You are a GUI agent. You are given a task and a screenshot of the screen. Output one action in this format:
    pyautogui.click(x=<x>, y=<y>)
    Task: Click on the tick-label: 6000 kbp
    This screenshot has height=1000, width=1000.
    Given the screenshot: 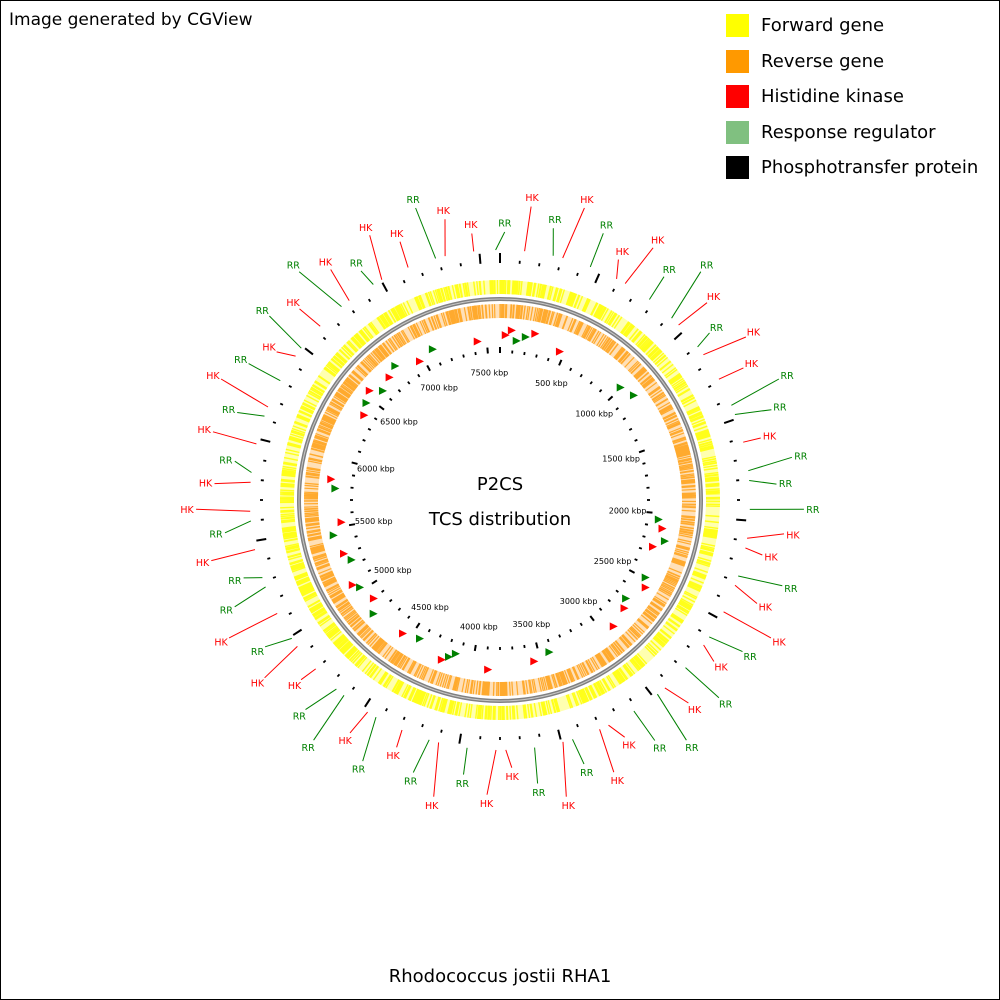 What is the action you would take?
    pyautogui.click(x=376, y=469)
    